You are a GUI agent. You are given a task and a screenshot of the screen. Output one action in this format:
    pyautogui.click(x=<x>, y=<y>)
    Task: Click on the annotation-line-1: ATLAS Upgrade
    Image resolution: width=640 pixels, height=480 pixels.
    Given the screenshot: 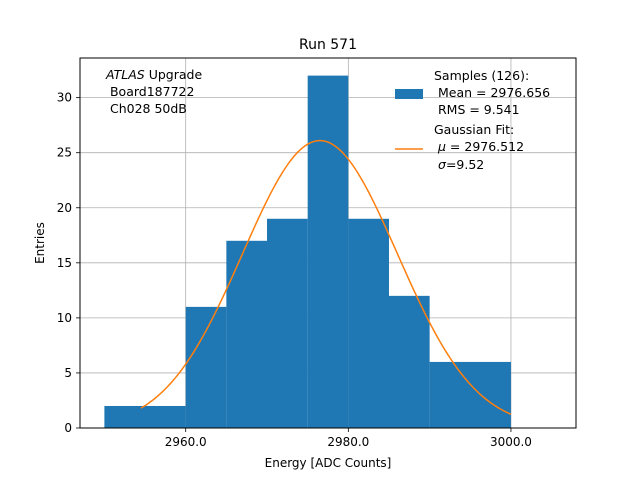 What is the action you would take?
    pyautogui.click(x=153, y=74)
    